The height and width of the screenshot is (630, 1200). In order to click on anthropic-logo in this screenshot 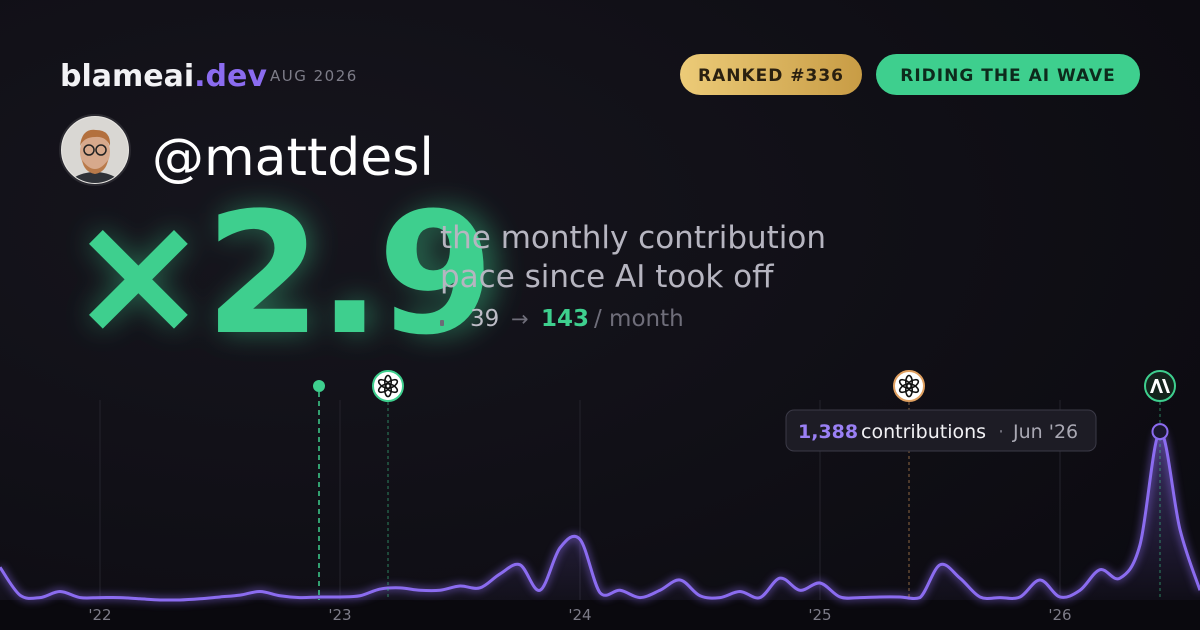, I will do `click(1160, 386)`.